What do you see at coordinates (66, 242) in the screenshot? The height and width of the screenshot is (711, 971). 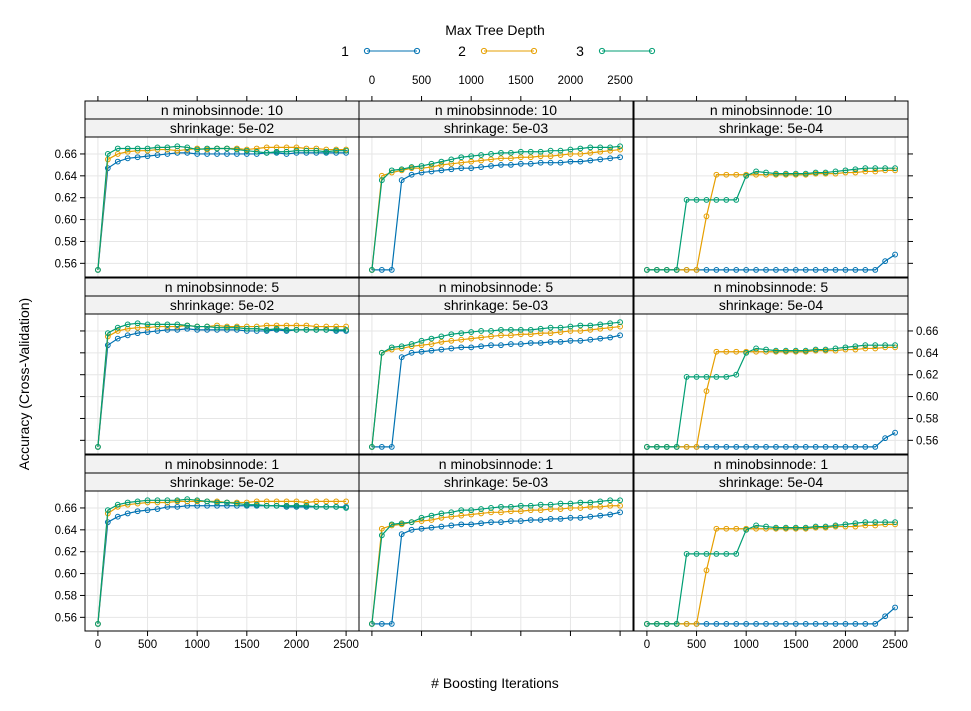 I see `y-tick-label: 0.58` at bounding box center [66, 242].